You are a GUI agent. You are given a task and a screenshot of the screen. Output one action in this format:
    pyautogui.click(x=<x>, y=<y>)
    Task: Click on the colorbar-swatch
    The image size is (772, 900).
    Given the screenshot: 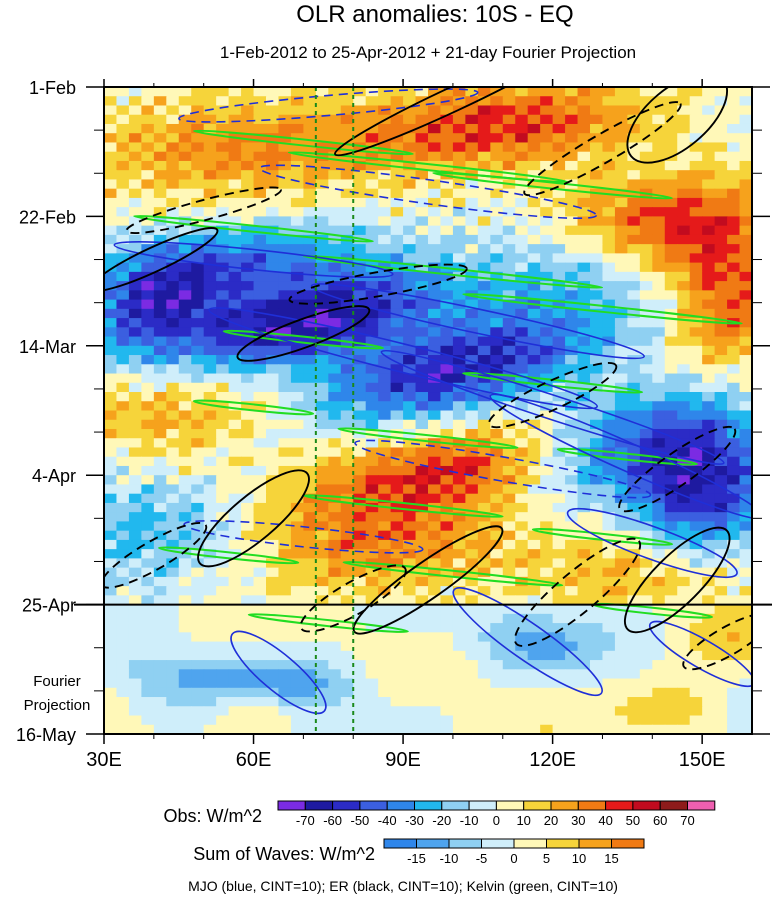 What is the action you would take?
    pyautogui.click(x=701, y=805)
    